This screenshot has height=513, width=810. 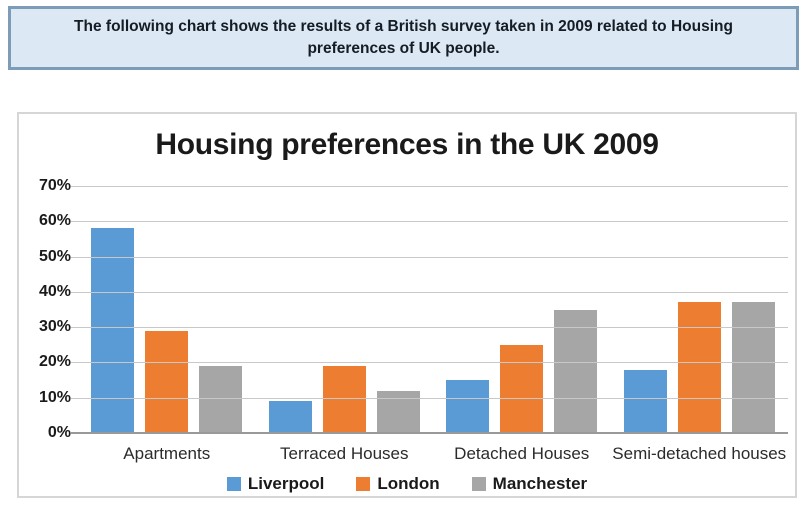 I want to click on y-tick-label: 40%, so click(x=54, y=291).